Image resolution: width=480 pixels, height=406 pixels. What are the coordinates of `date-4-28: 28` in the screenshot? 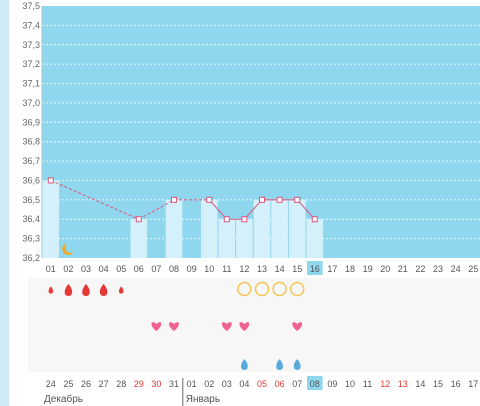 It's located at (121, 384).